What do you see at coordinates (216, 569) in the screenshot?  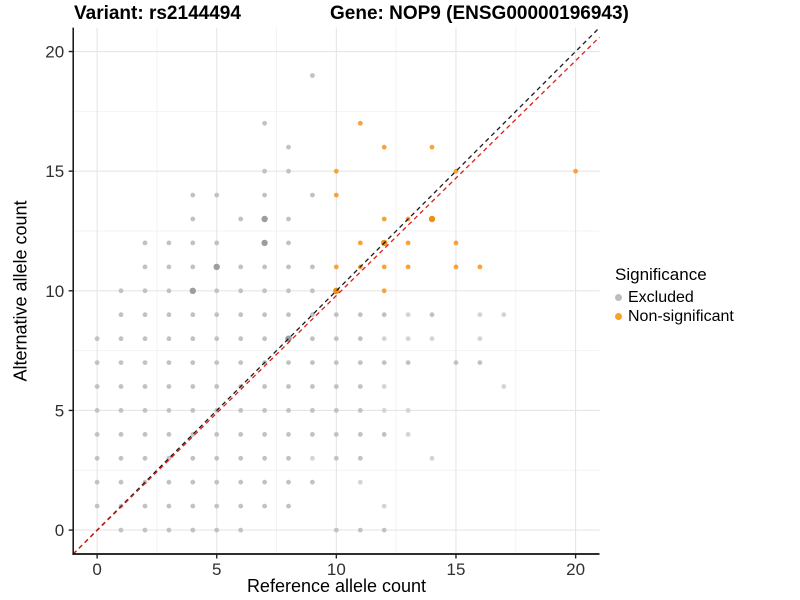 I see `x-tick-label: 5` at bounding box center [216, 569].